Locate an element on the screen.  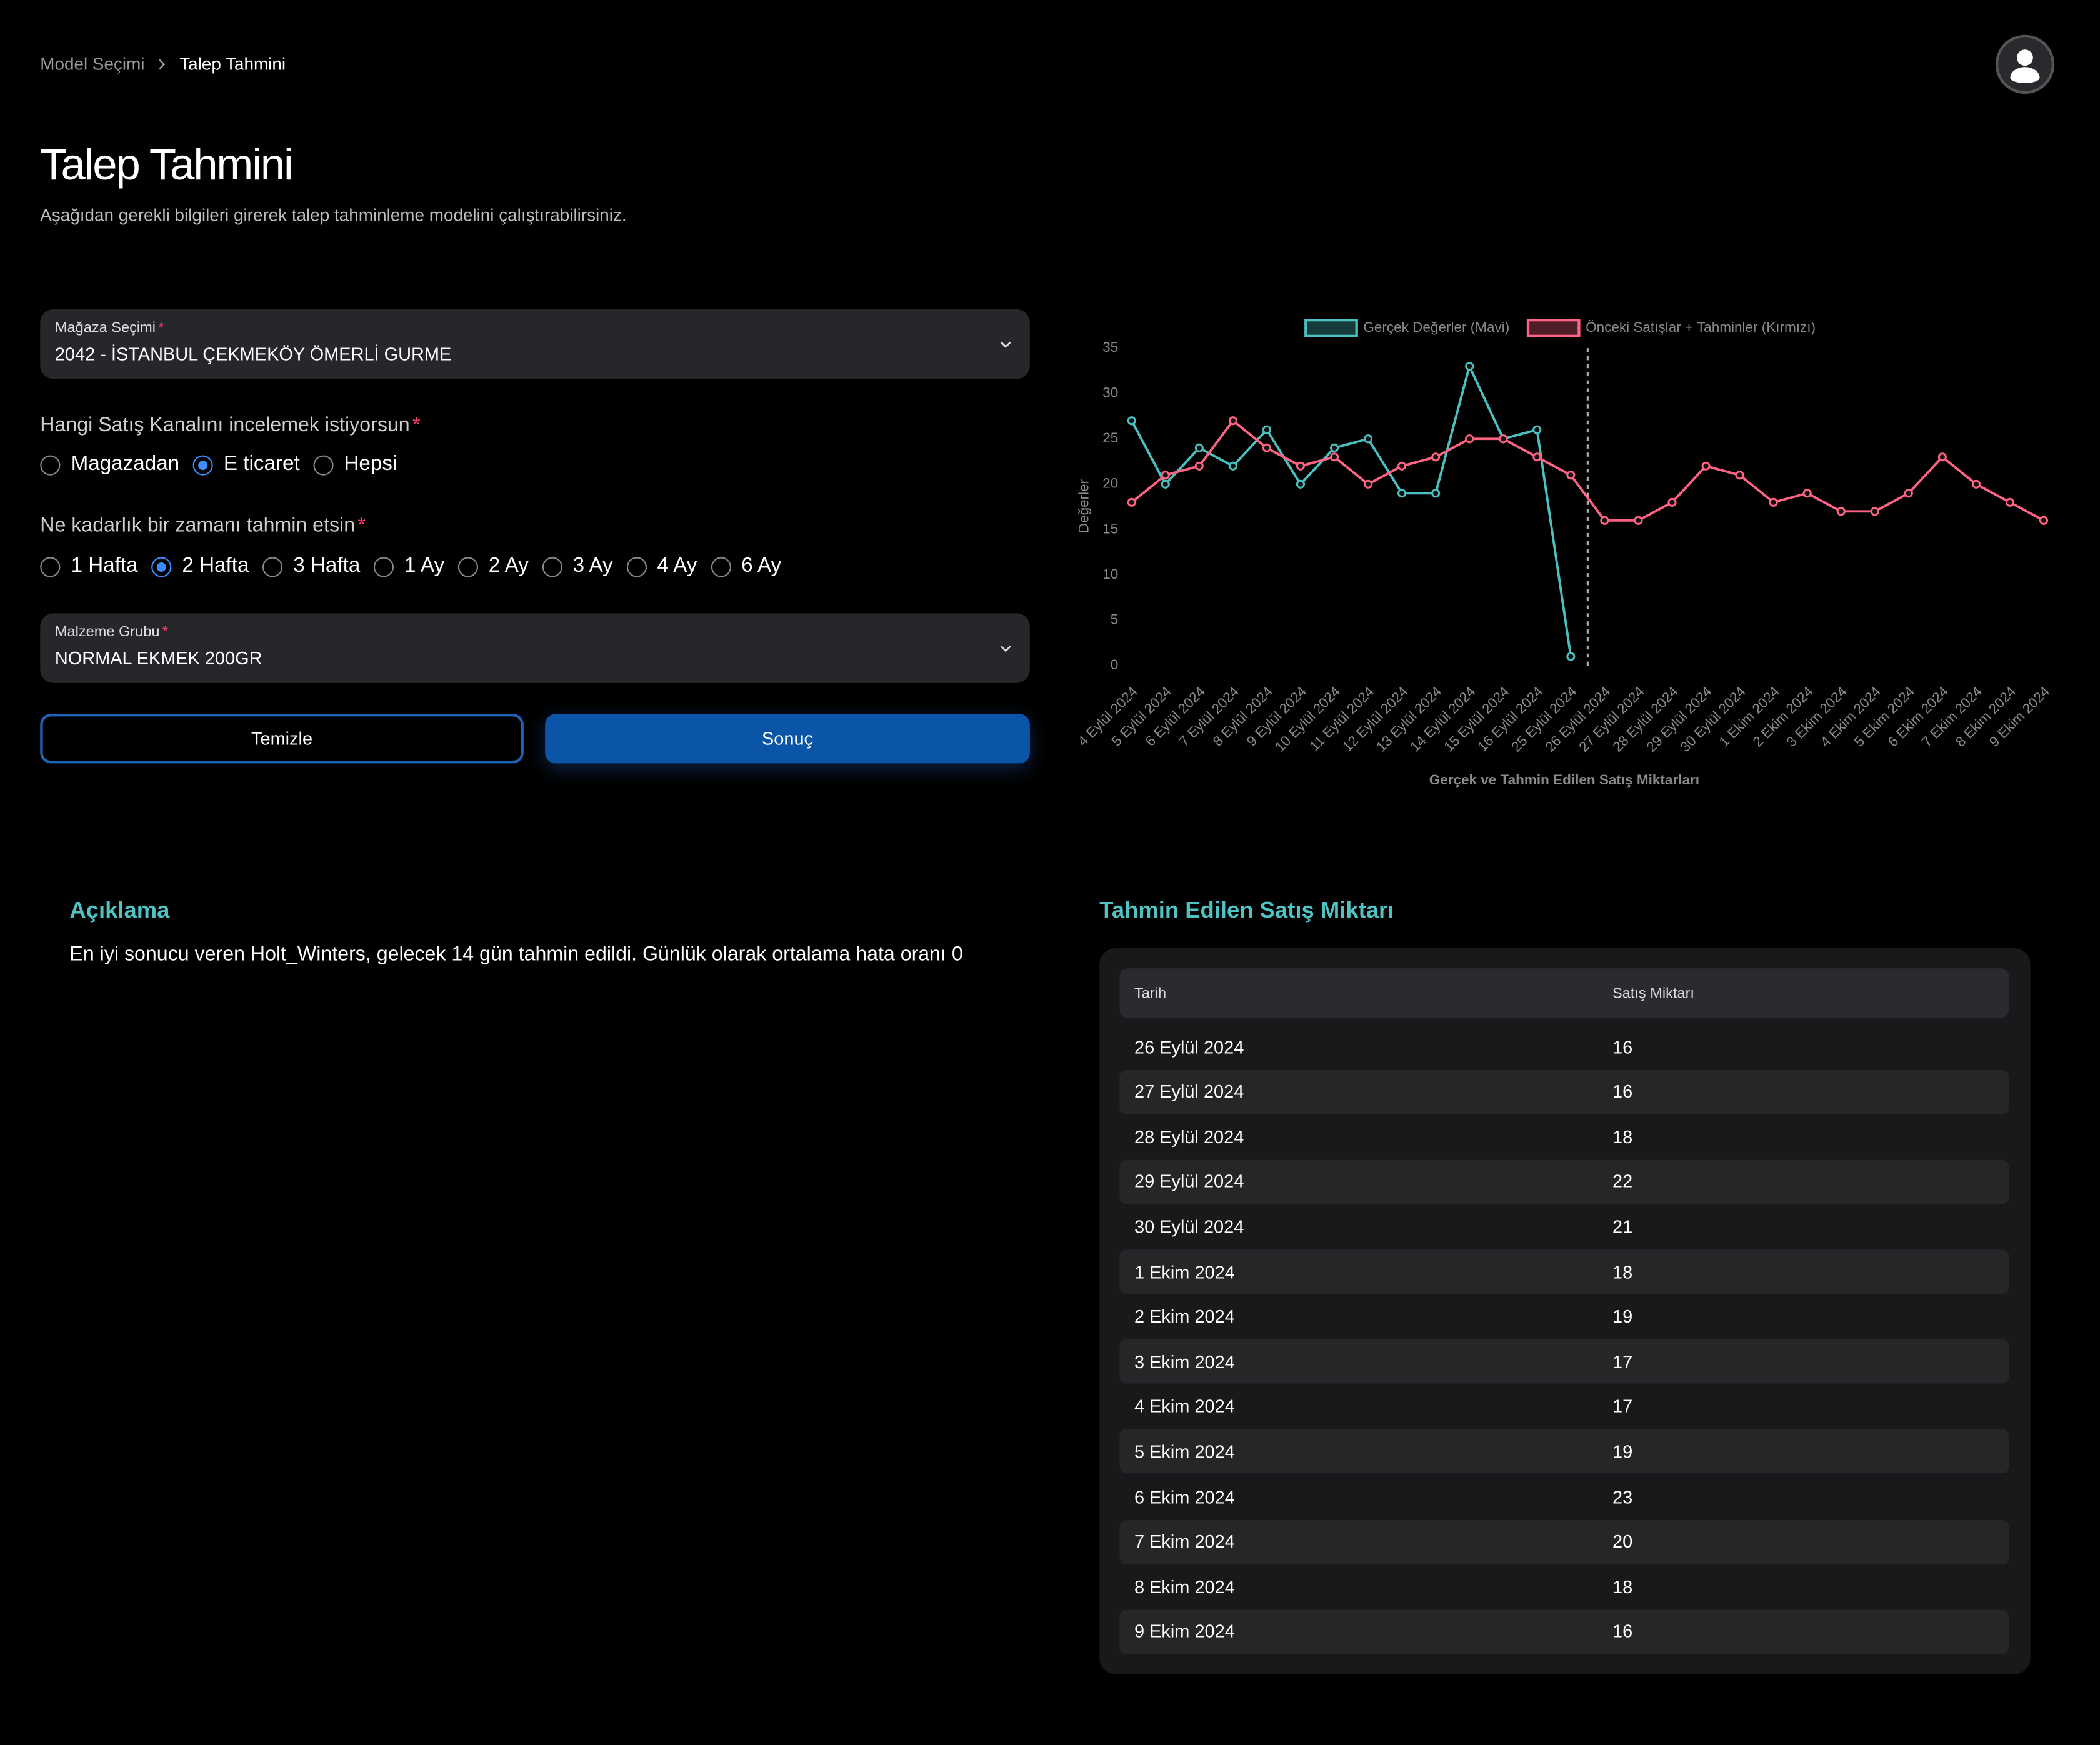
label-text: Ne kadarlık bir zamanı tahmin etsin is located at coordinates (198, 526).